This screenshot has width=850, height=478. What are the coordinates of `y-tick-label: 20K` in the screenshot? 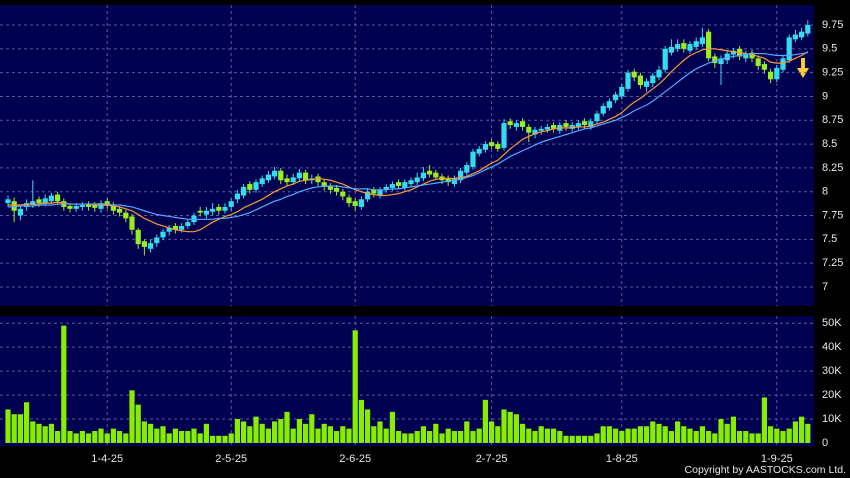 It's located at (832, 395).